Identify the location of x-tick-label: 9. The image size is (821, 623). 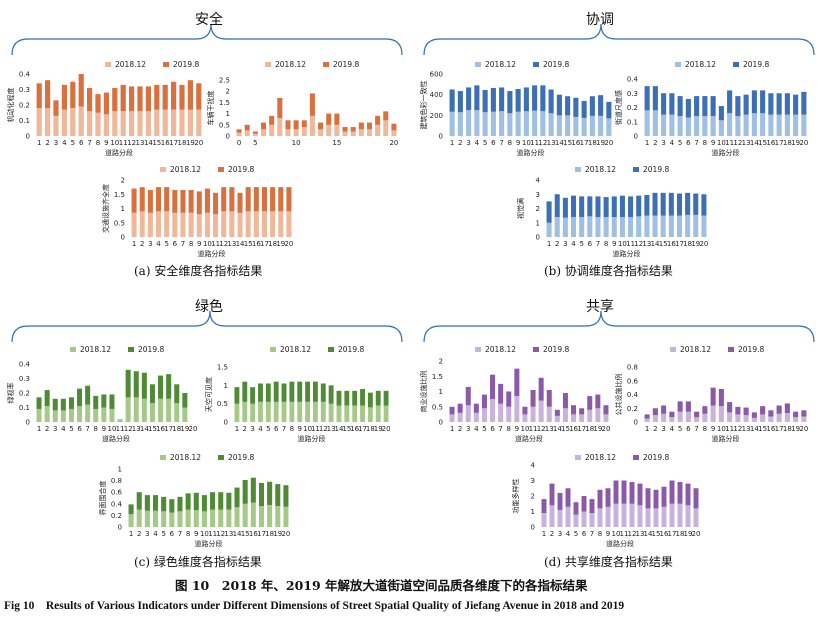
(517, 429).